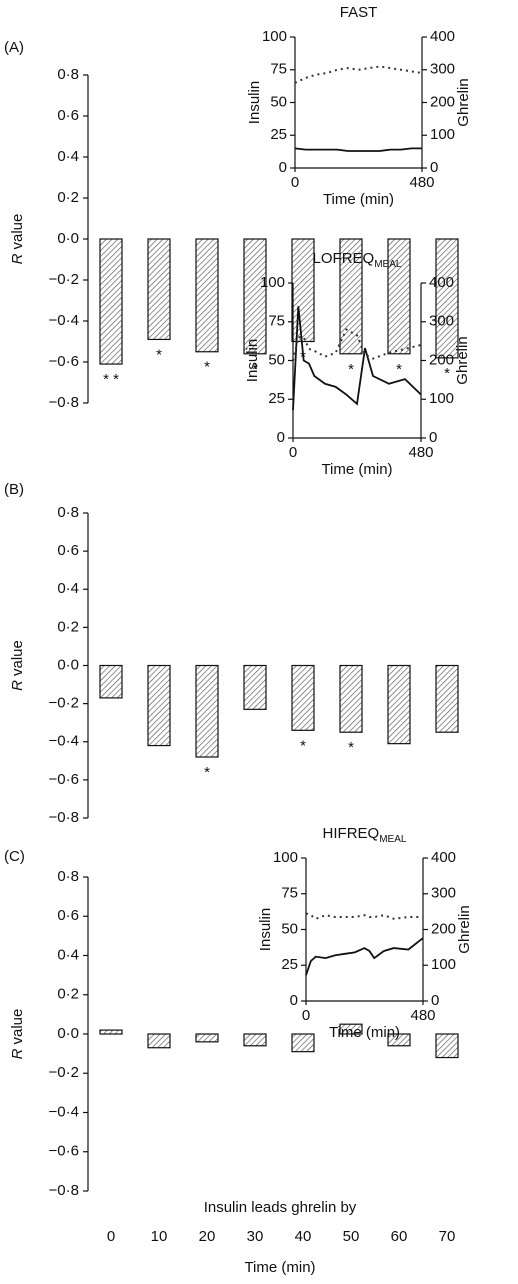 The width and height of the screenshot is (518, 1284). Describe the element at coordinates (388, 264) in the screenshot. I see `inset-title-sub: MEAL` at that location.